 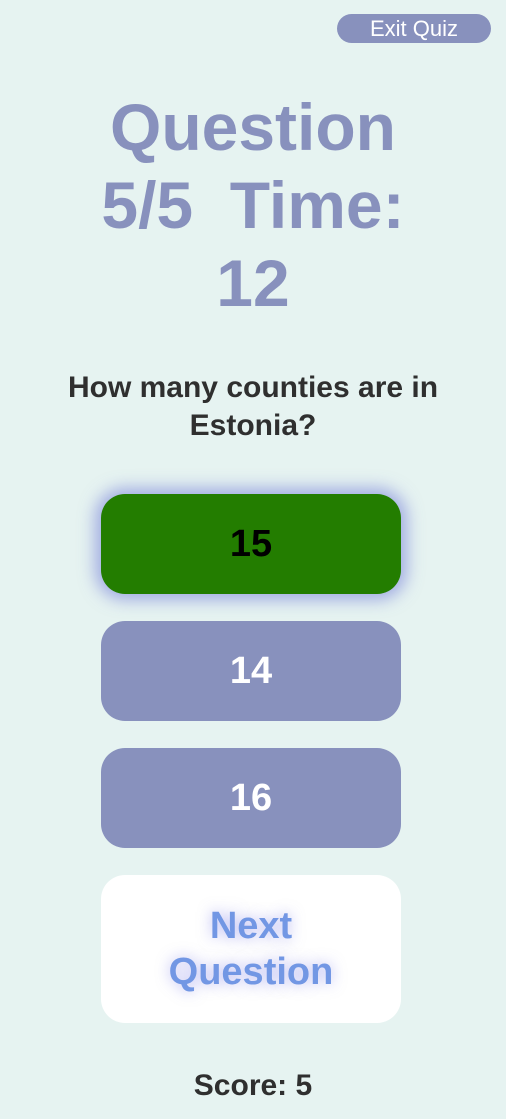 I want to click on question-text-line-2: Estonia?, so click(x=253, y=425).